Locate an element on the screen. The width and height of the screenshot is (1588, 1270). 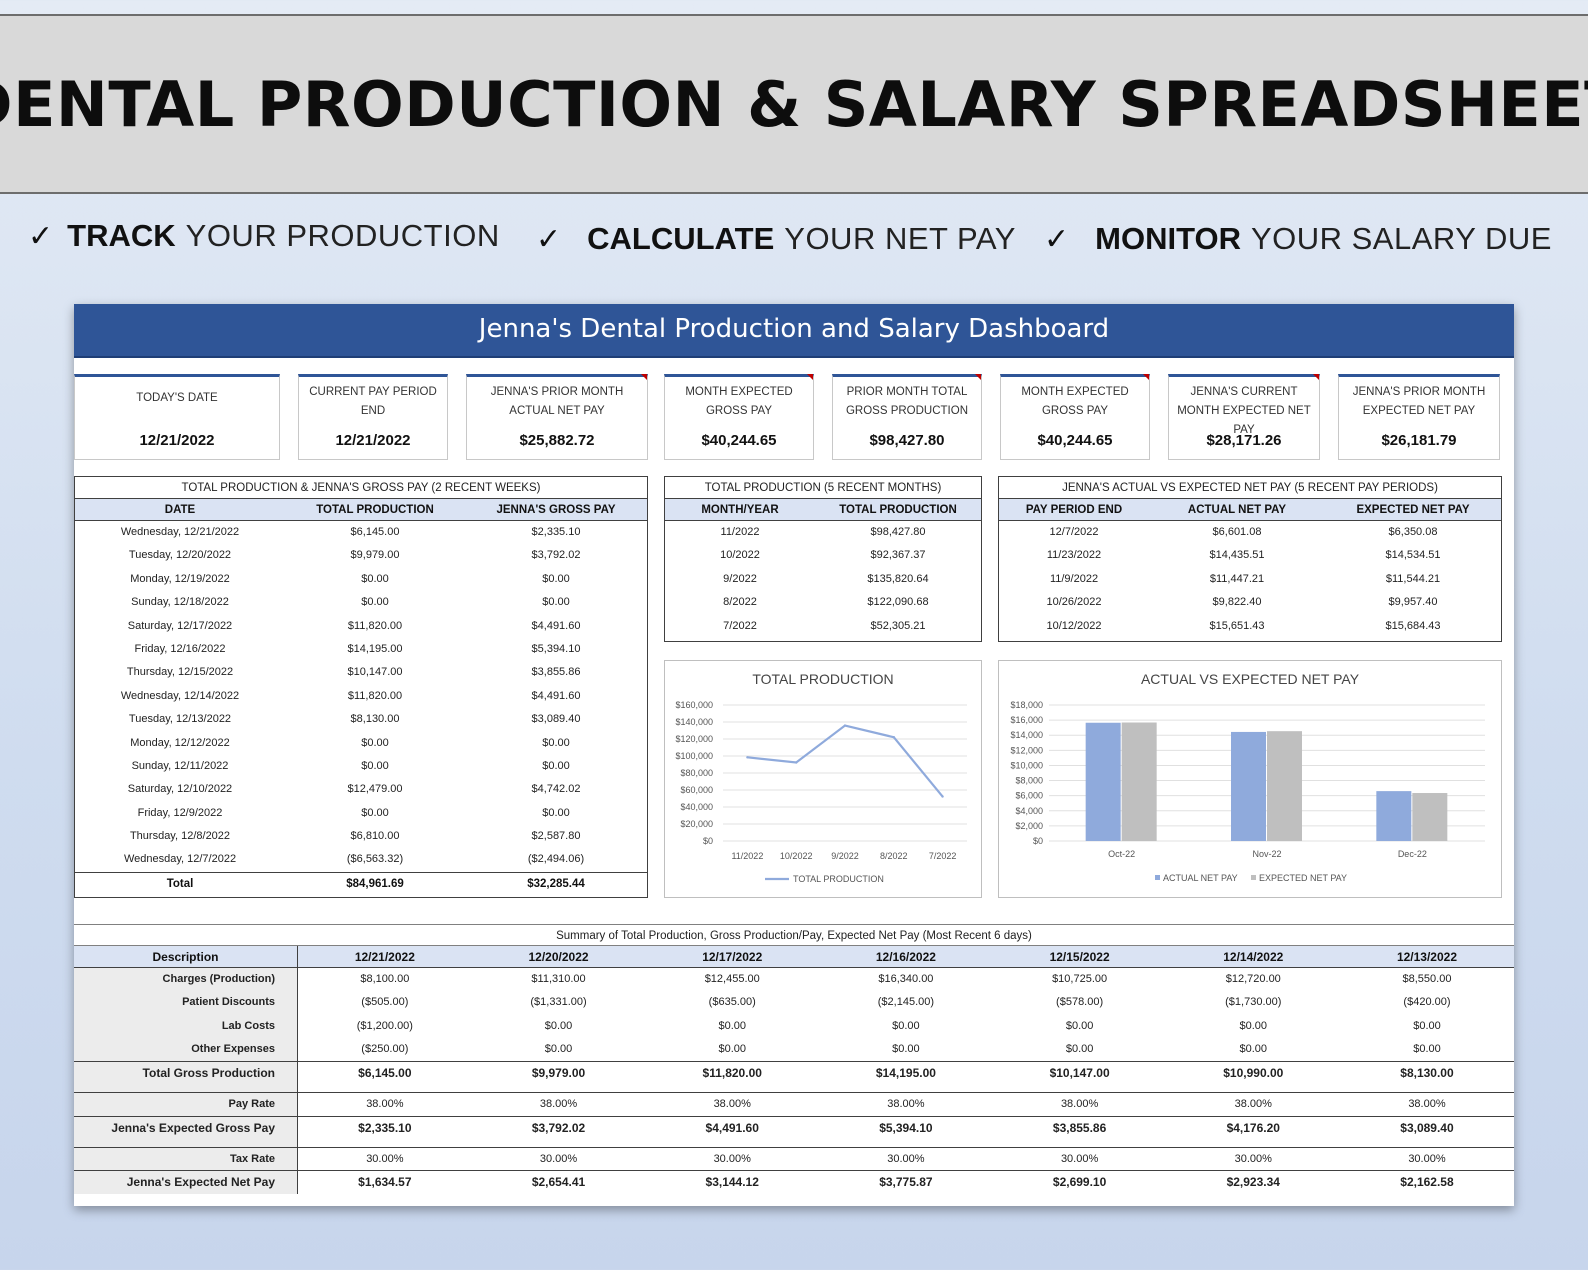
summary-cell: $4,491.60 is located at coordinates (732, 1127).